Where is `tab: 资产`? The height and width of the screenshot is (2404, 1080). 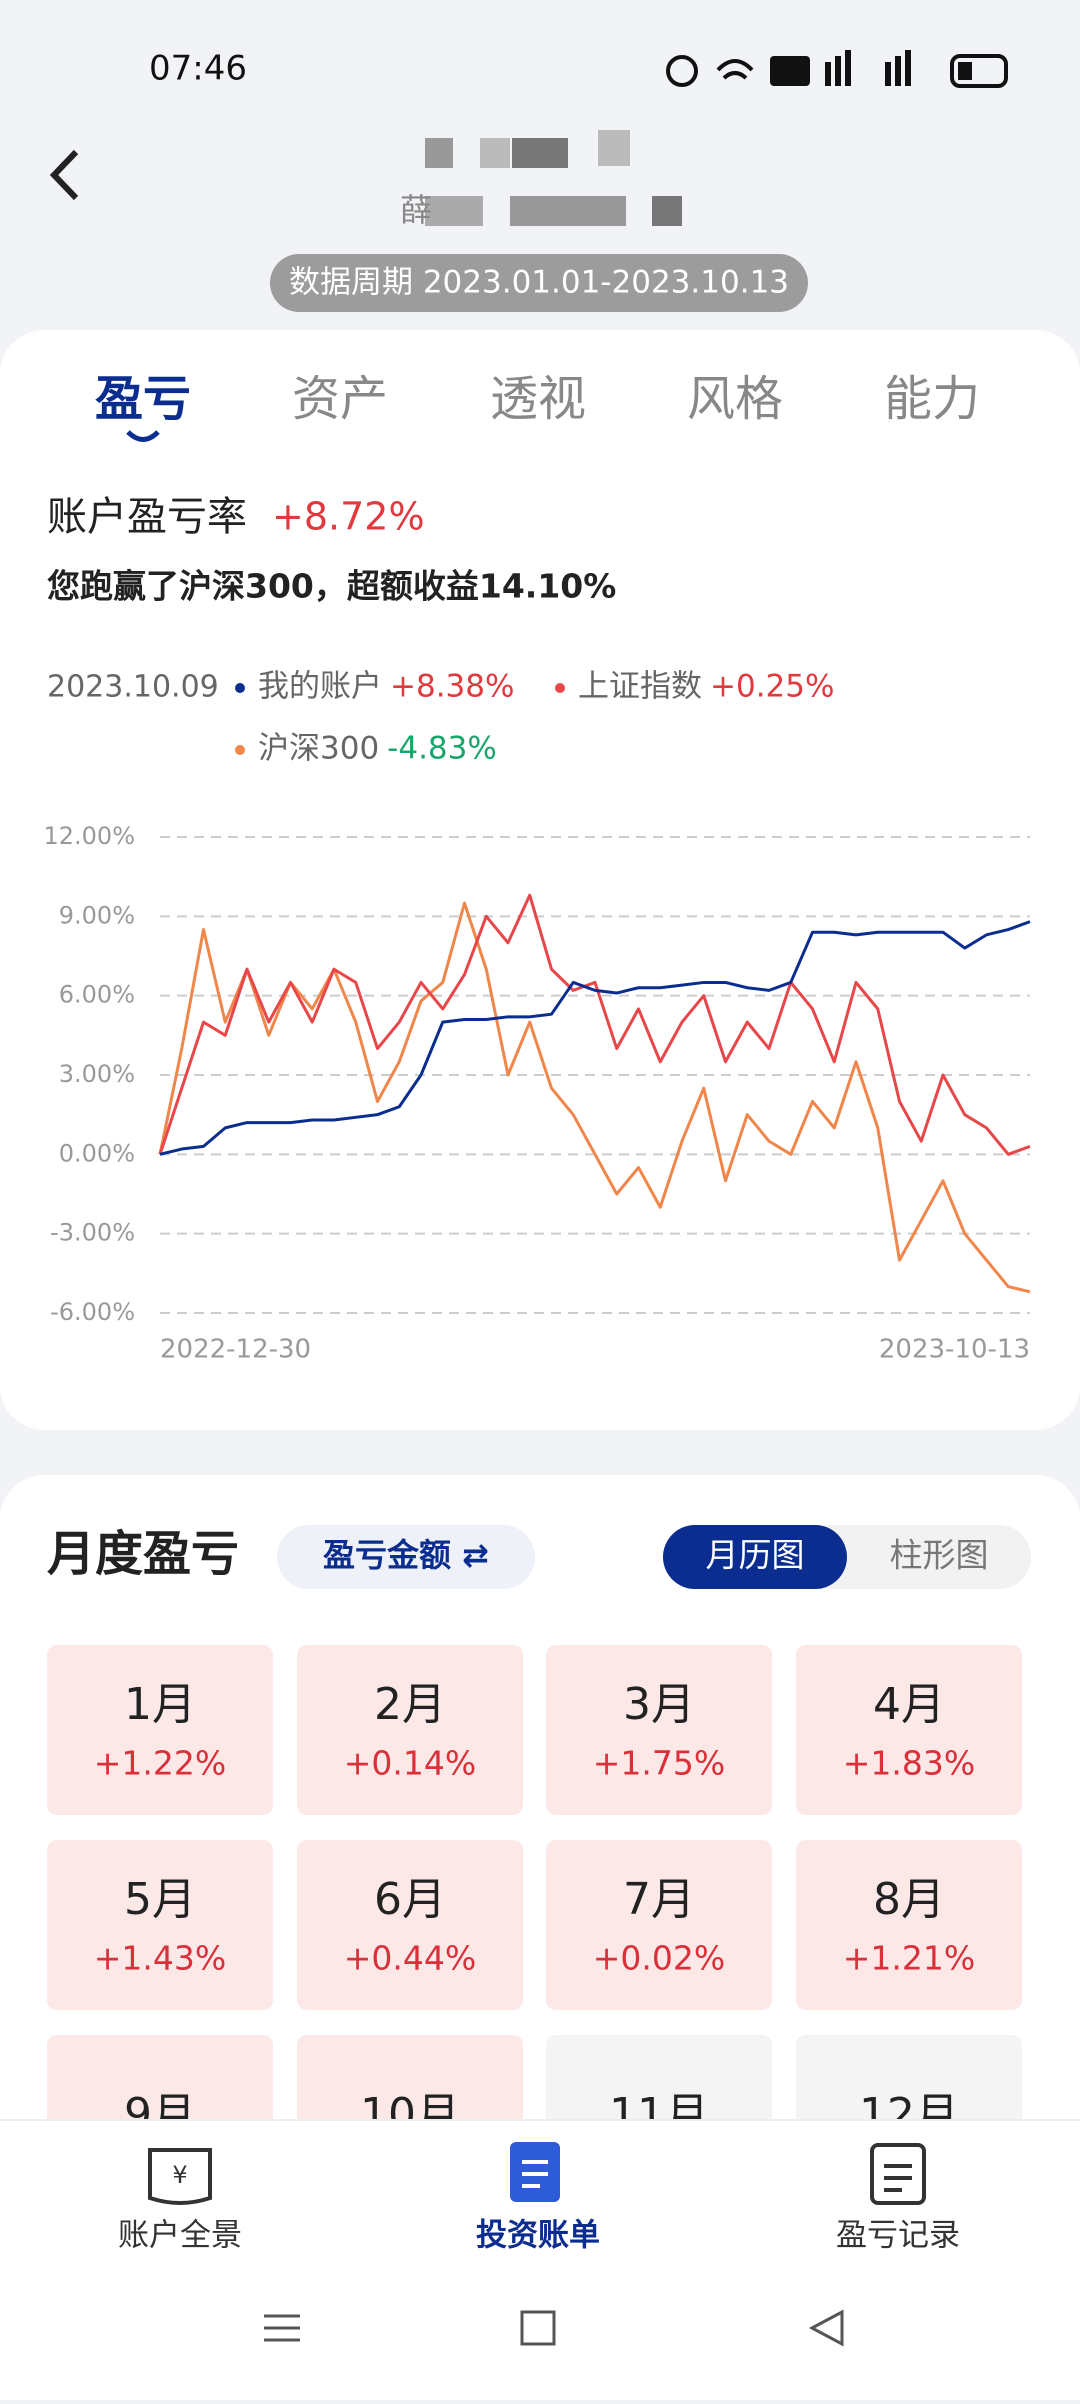 tab: 资产 is located at coordinates (340, 399).